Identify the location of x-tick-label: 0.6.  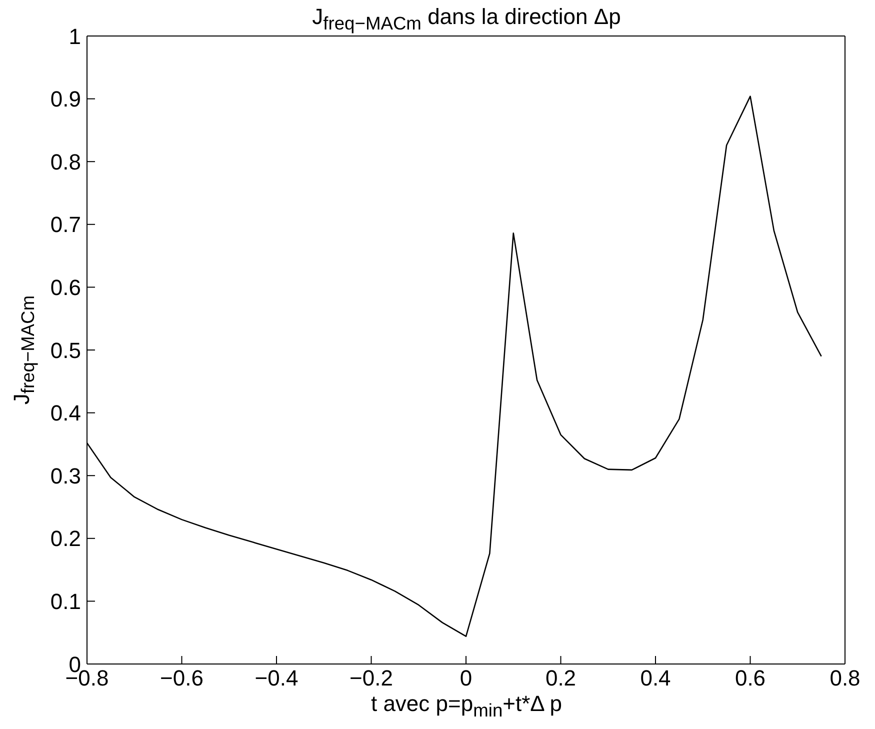
(750, 678).